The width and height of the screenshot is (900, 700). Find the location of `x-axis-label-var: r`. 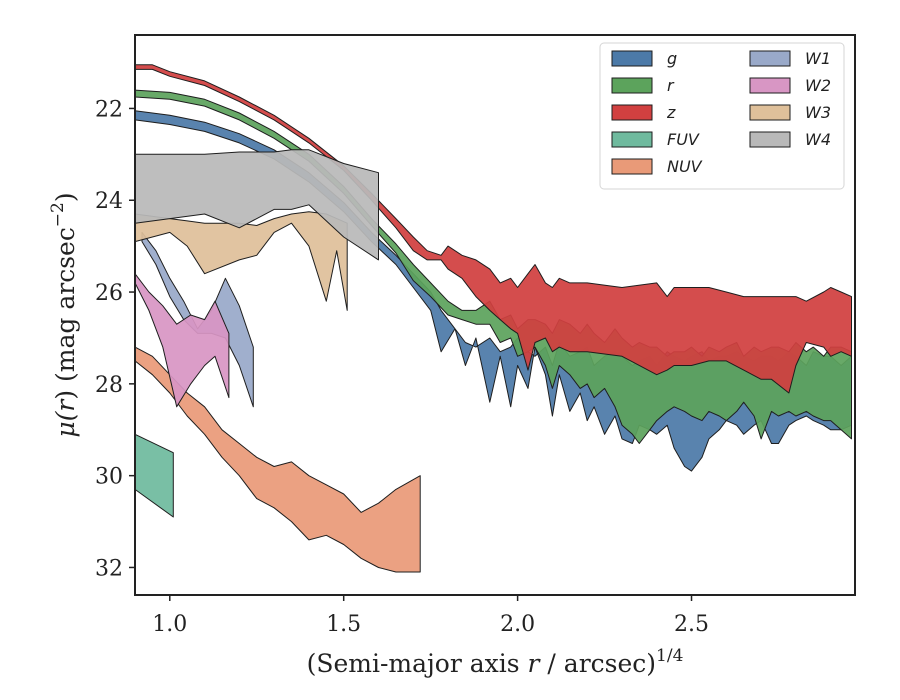

x-axis-label-var: r is located at coordinates (535, 663).